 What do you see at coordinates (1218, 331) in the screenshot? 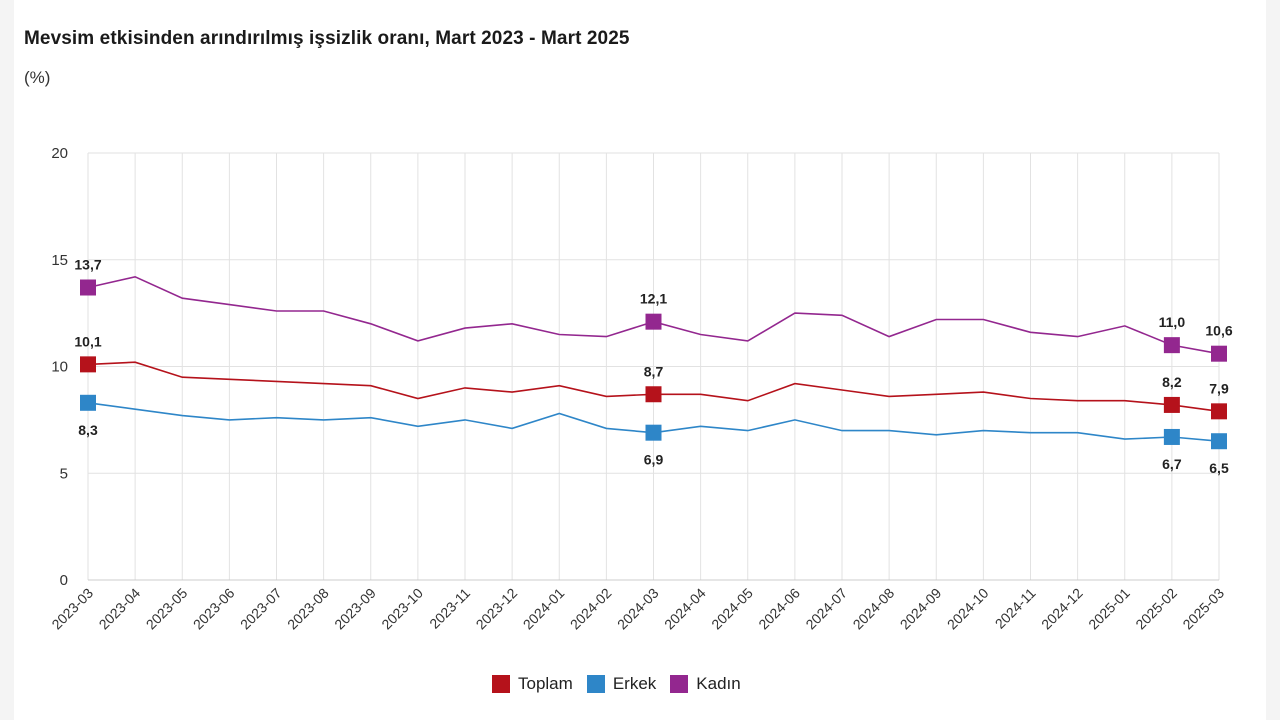
I see `data-label-kadin: 10,6` at bounding box center [1218, 331].